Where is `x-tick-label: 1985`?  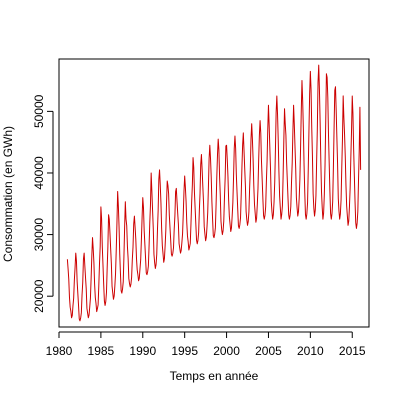 x-tick-label: 1985 is located at coordinates (101, 351).